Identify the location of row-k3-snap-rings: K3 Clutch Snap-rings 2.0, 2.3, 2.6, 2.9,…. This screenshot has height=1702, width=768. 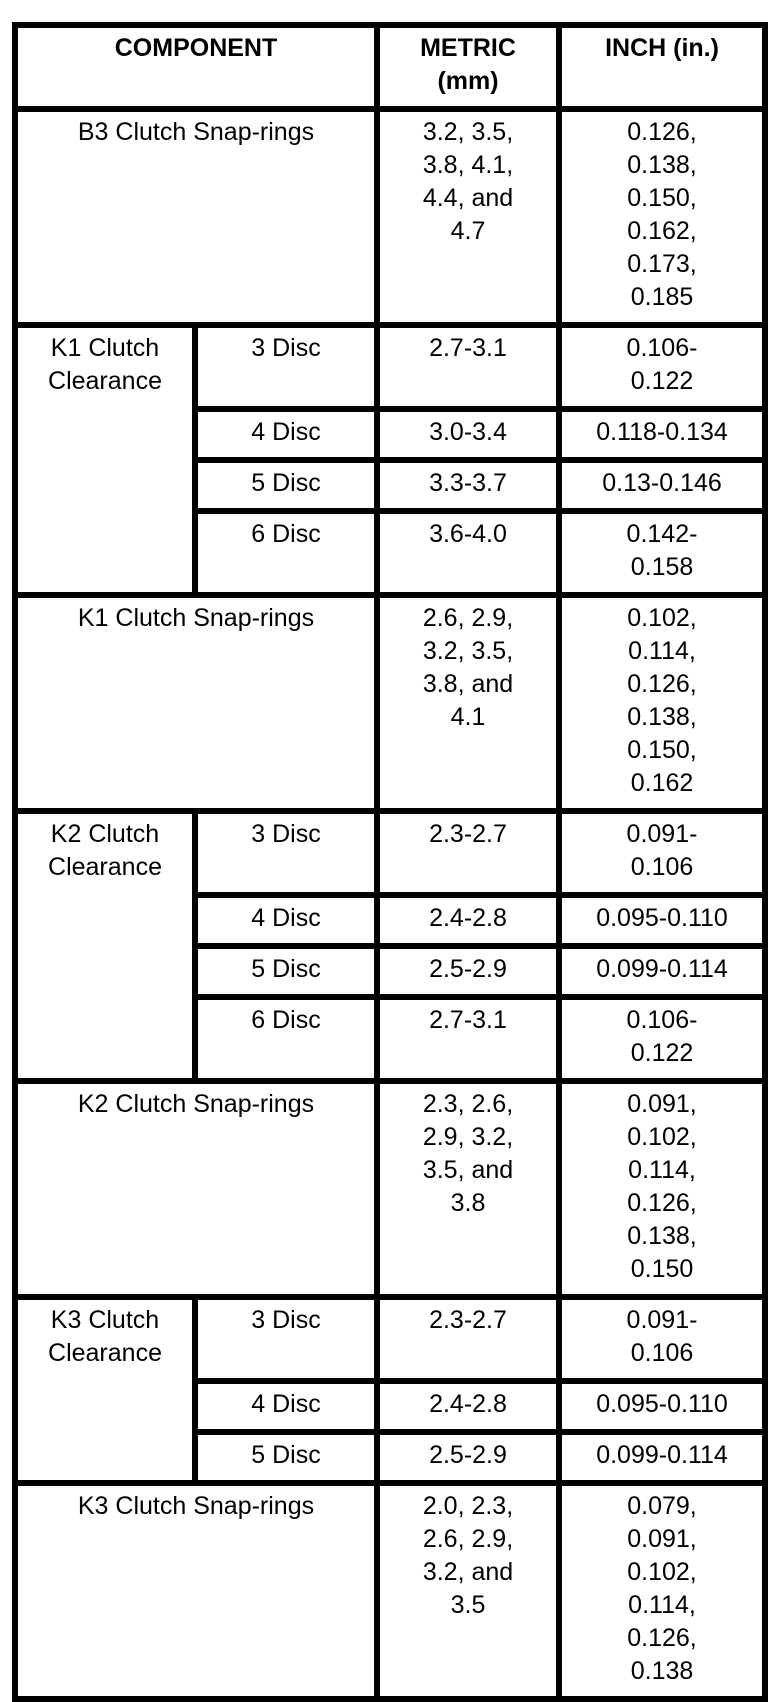
(390, 1591).